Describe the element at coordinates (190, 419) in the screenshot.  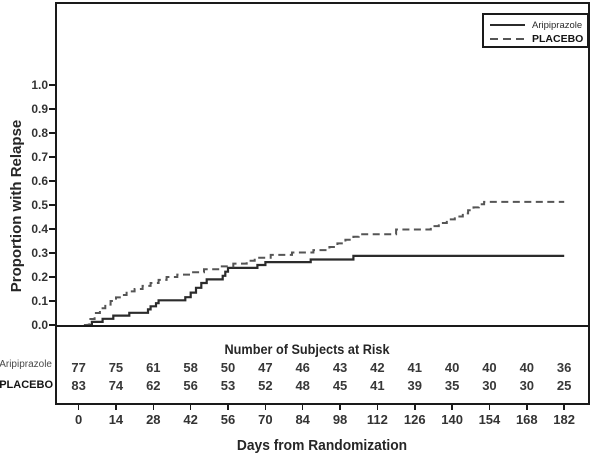
I see `x-tick-label: 42` at that location.